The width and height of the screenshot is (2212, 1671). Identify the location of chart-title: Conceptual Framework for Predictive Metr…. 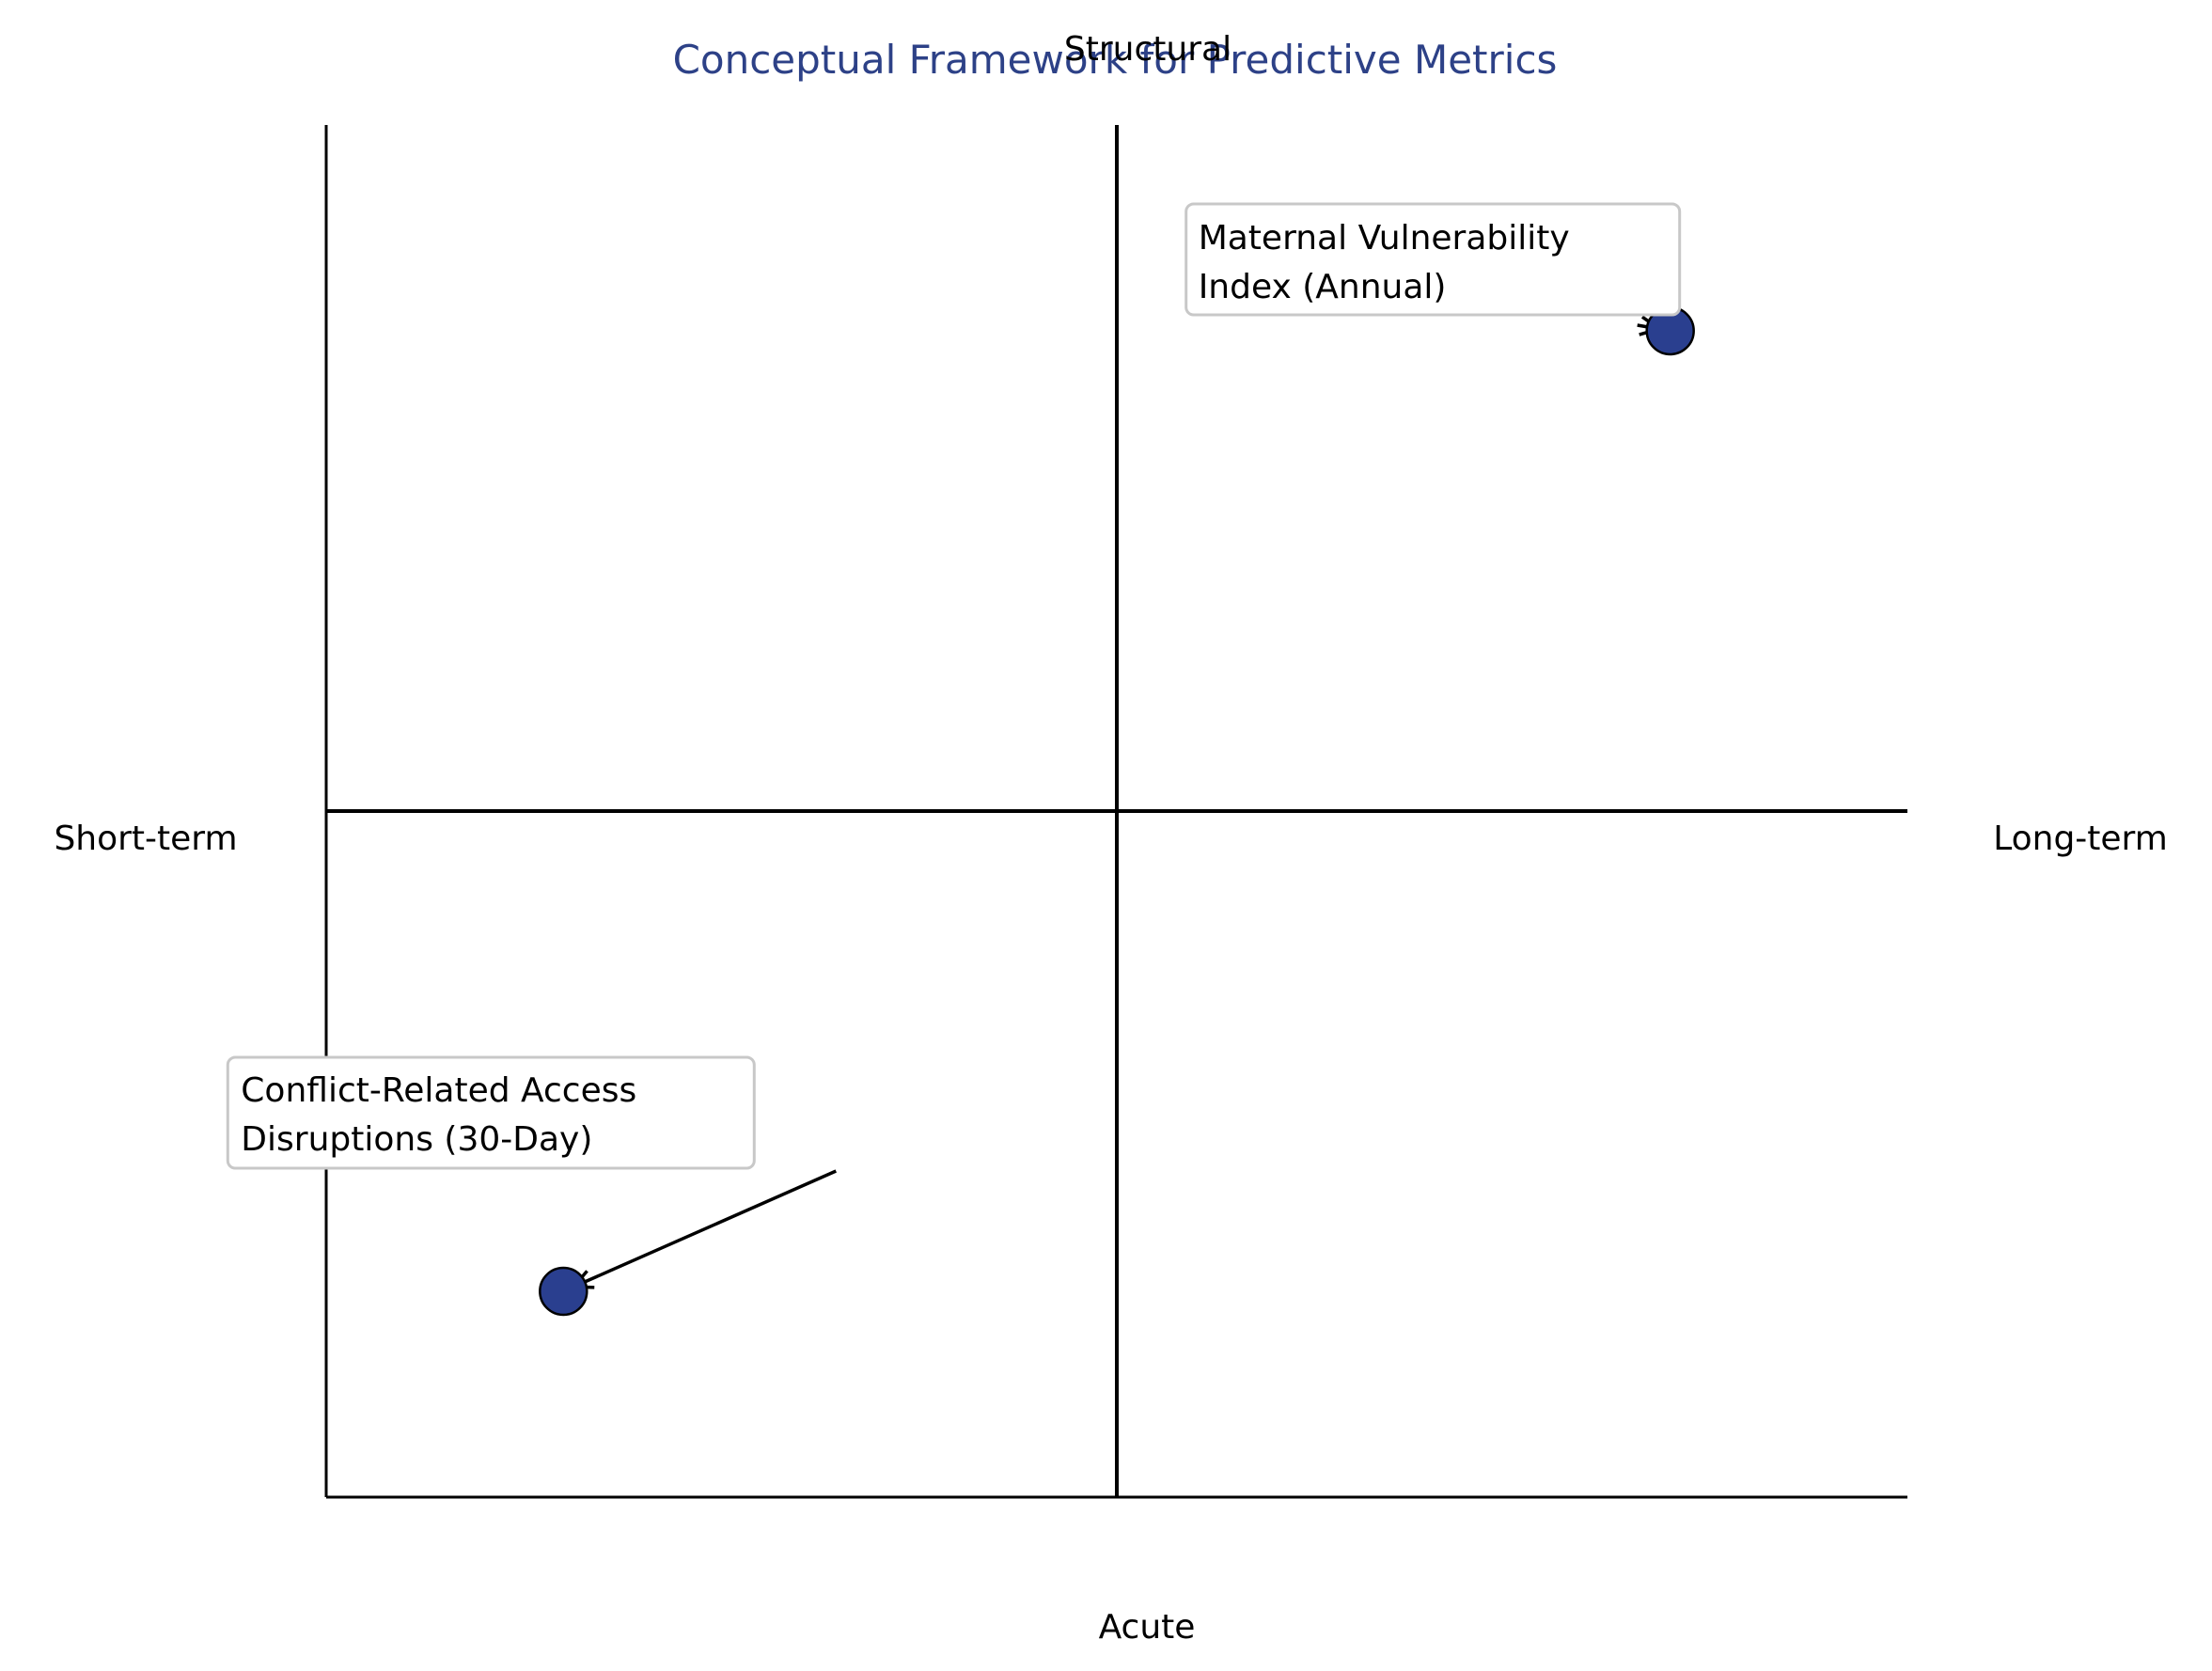
(1115, 60).